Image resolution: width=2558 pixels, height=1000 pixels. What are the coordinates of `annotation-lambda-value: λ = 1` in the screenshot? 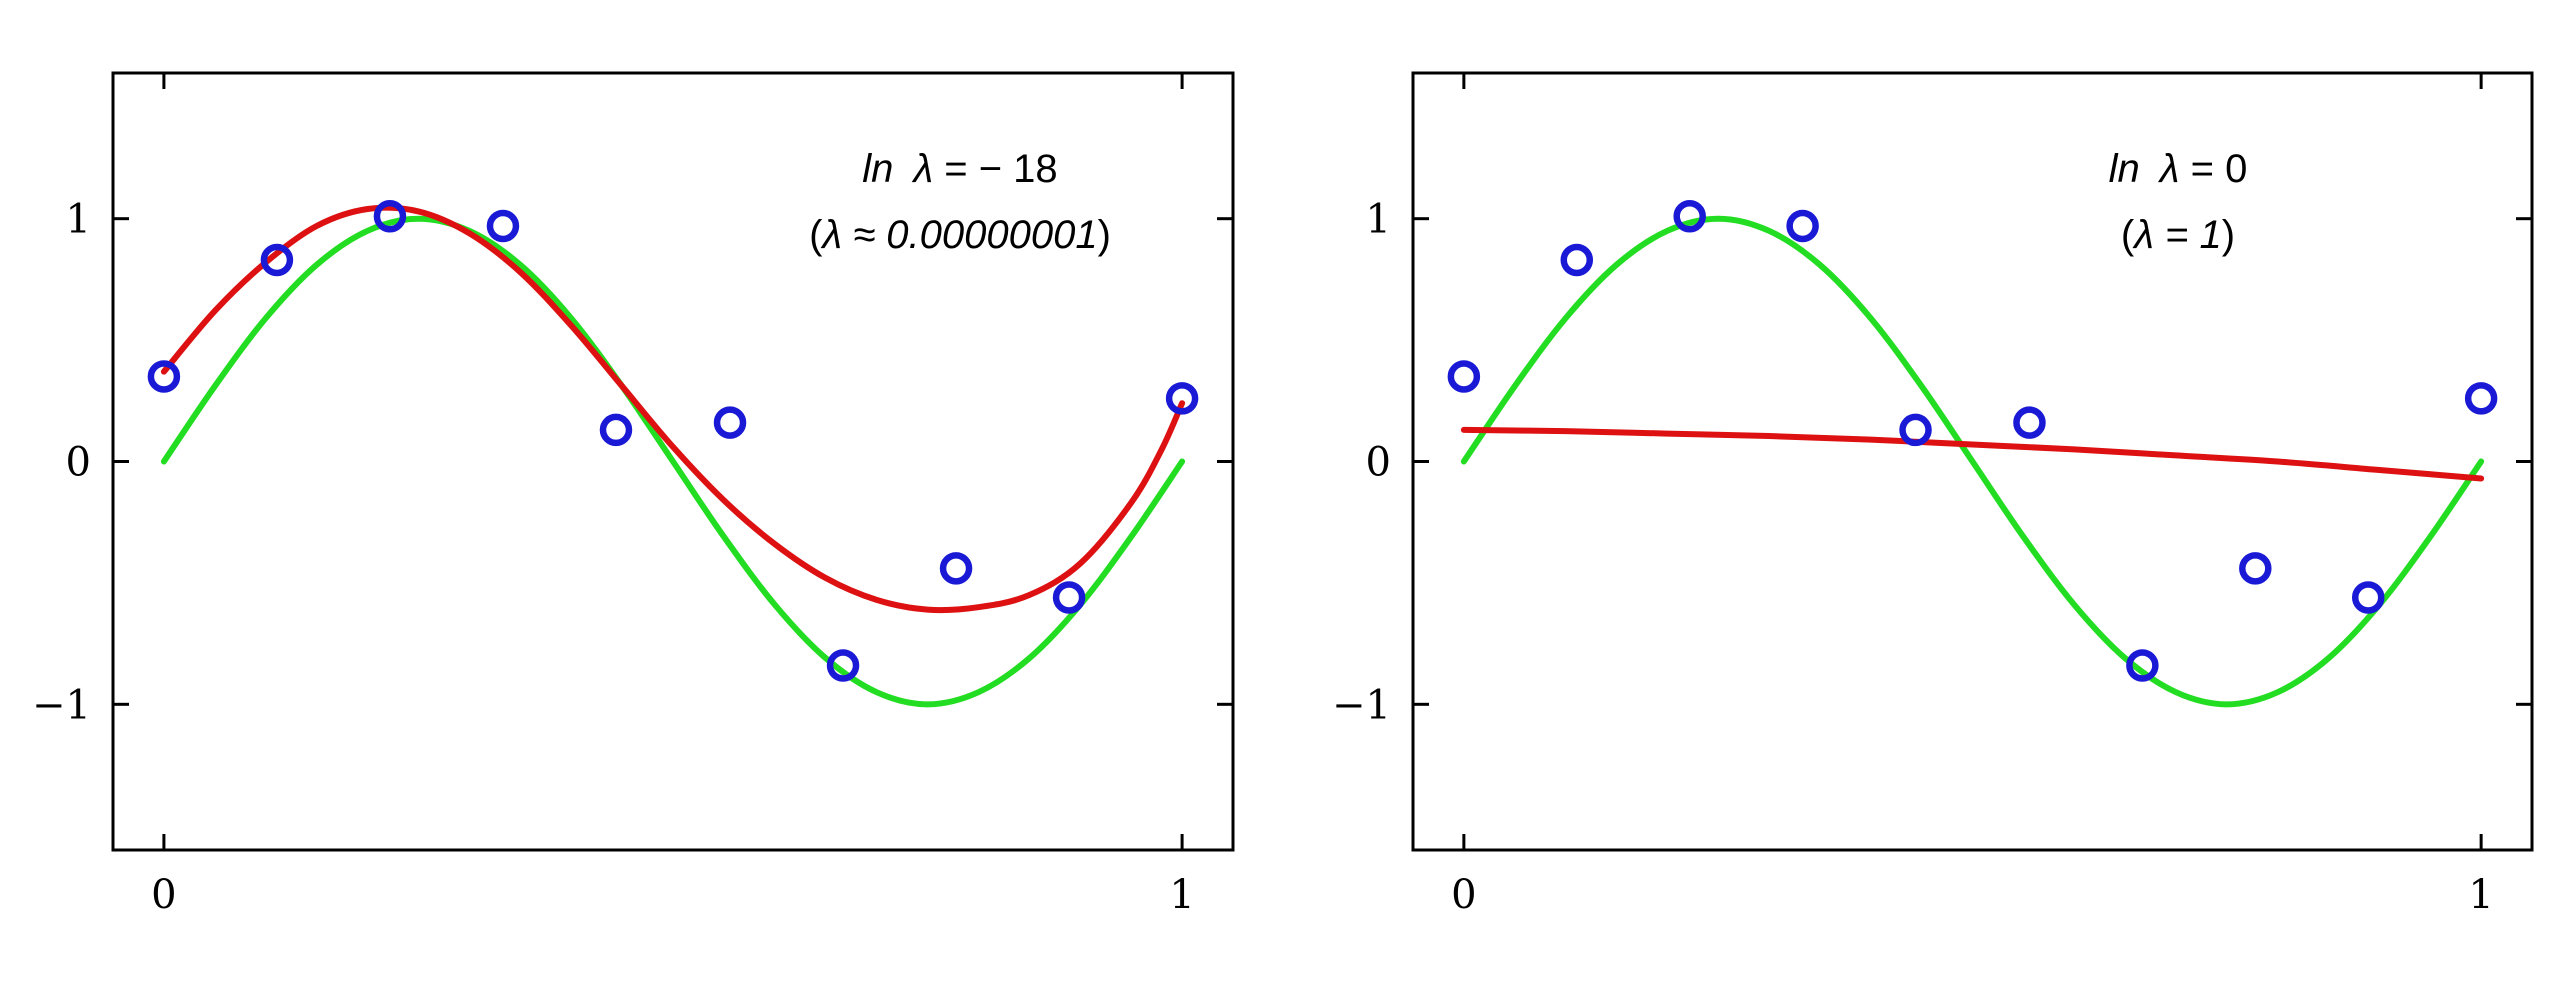 It's located at (2177, 235).